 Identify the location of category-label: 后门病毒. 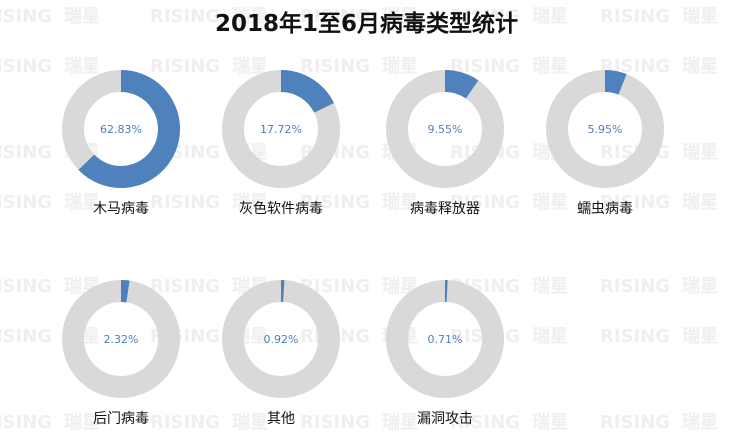
(121, 419).